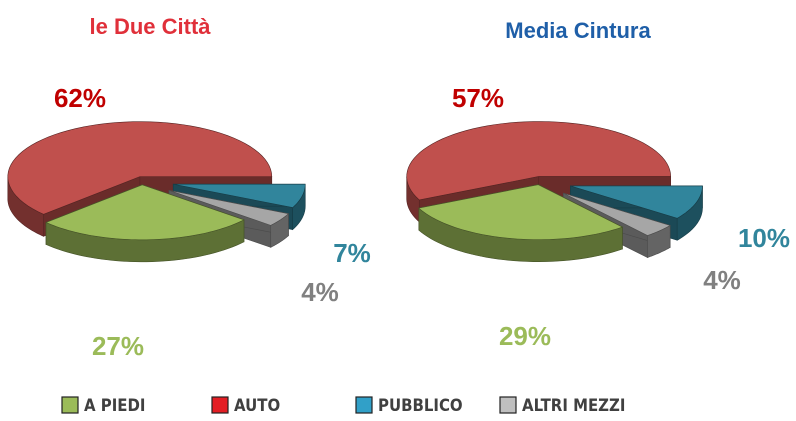 The width and height of the screenshot is (796, 421). What do you see at coordinates (764, 238) in the screenshot?
I see `data-label: 10%` at bounding box center [764, 238].